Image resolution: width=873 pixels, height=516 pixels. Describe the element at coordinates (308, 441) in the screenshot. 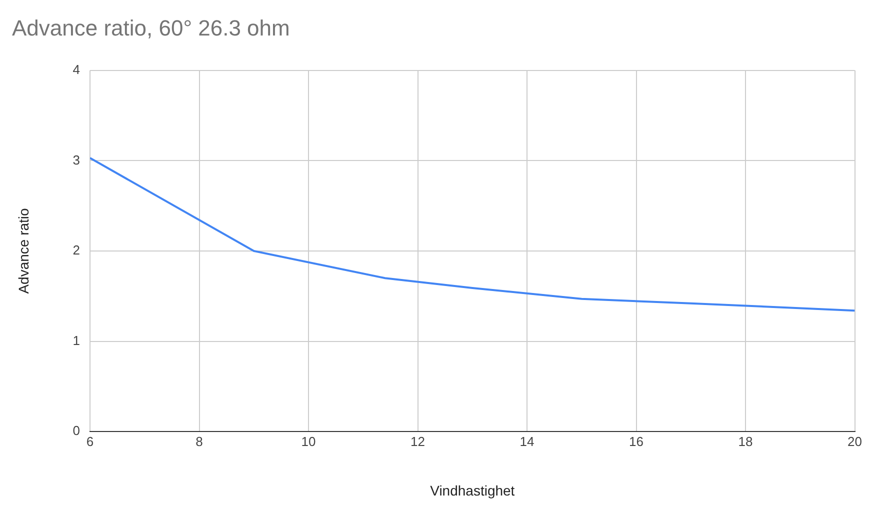

I see `x-tick-label: 10` at that location.